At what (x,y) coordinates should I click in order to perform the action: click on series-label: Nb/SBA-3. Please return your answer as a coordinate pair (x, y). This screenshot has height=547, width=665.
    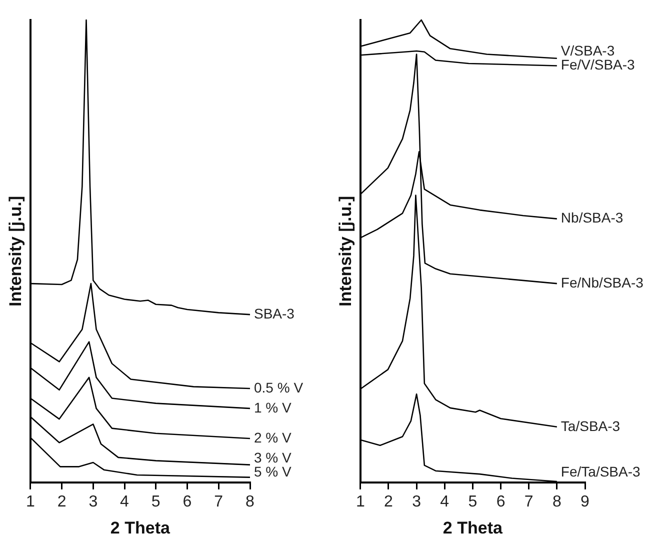
    Looking at the image, I should click on (592, 218).